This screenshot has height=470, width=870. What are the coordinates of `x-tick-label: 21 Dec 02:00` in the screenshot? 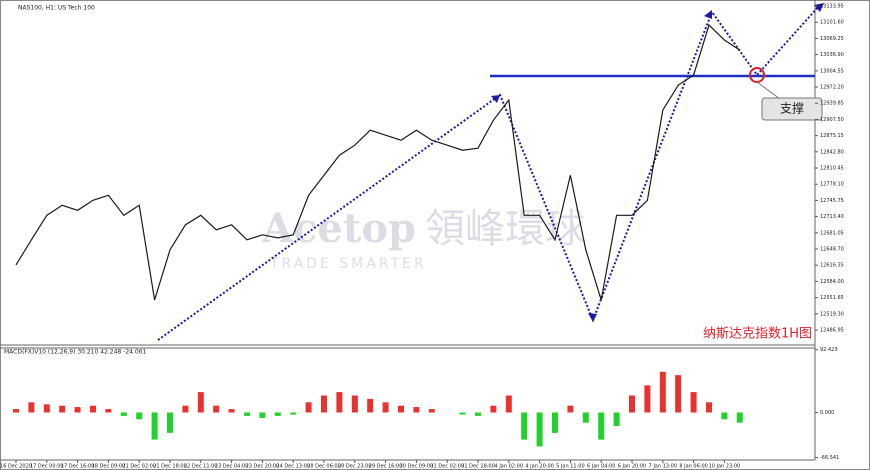 It's located at (139, 467).